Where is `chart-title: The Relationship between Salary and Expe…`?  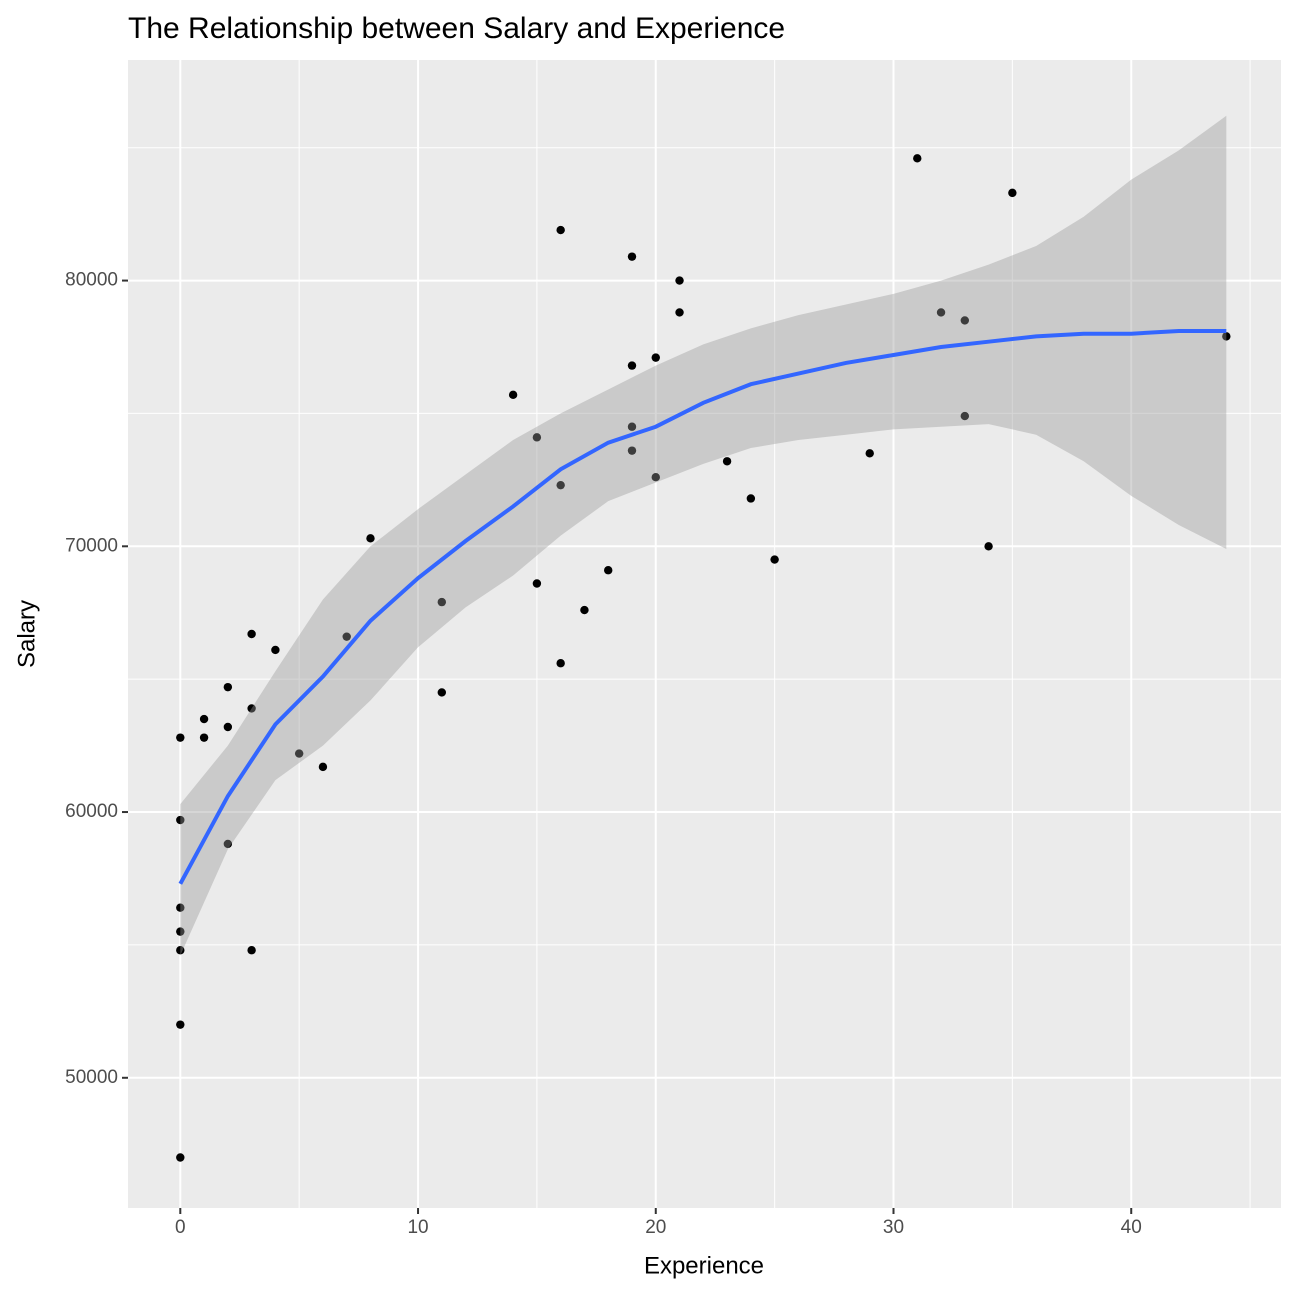
chart-title: The Relationship between Salary and Expe… is located at coordinates (456, 28).